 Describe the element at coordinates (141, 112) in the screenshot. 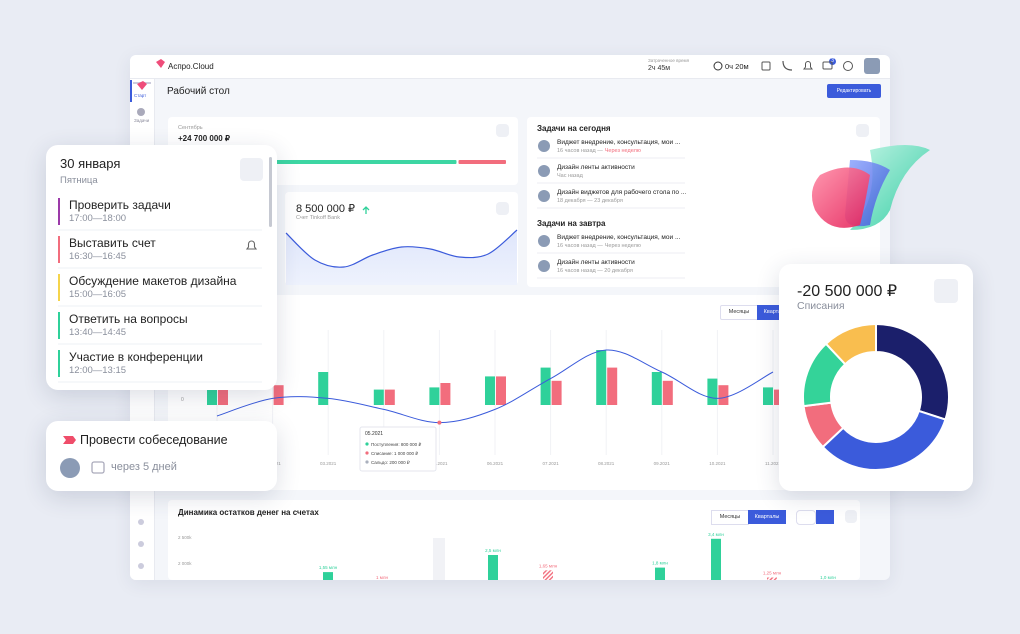

I see `nav-tasks-icon` at that location.